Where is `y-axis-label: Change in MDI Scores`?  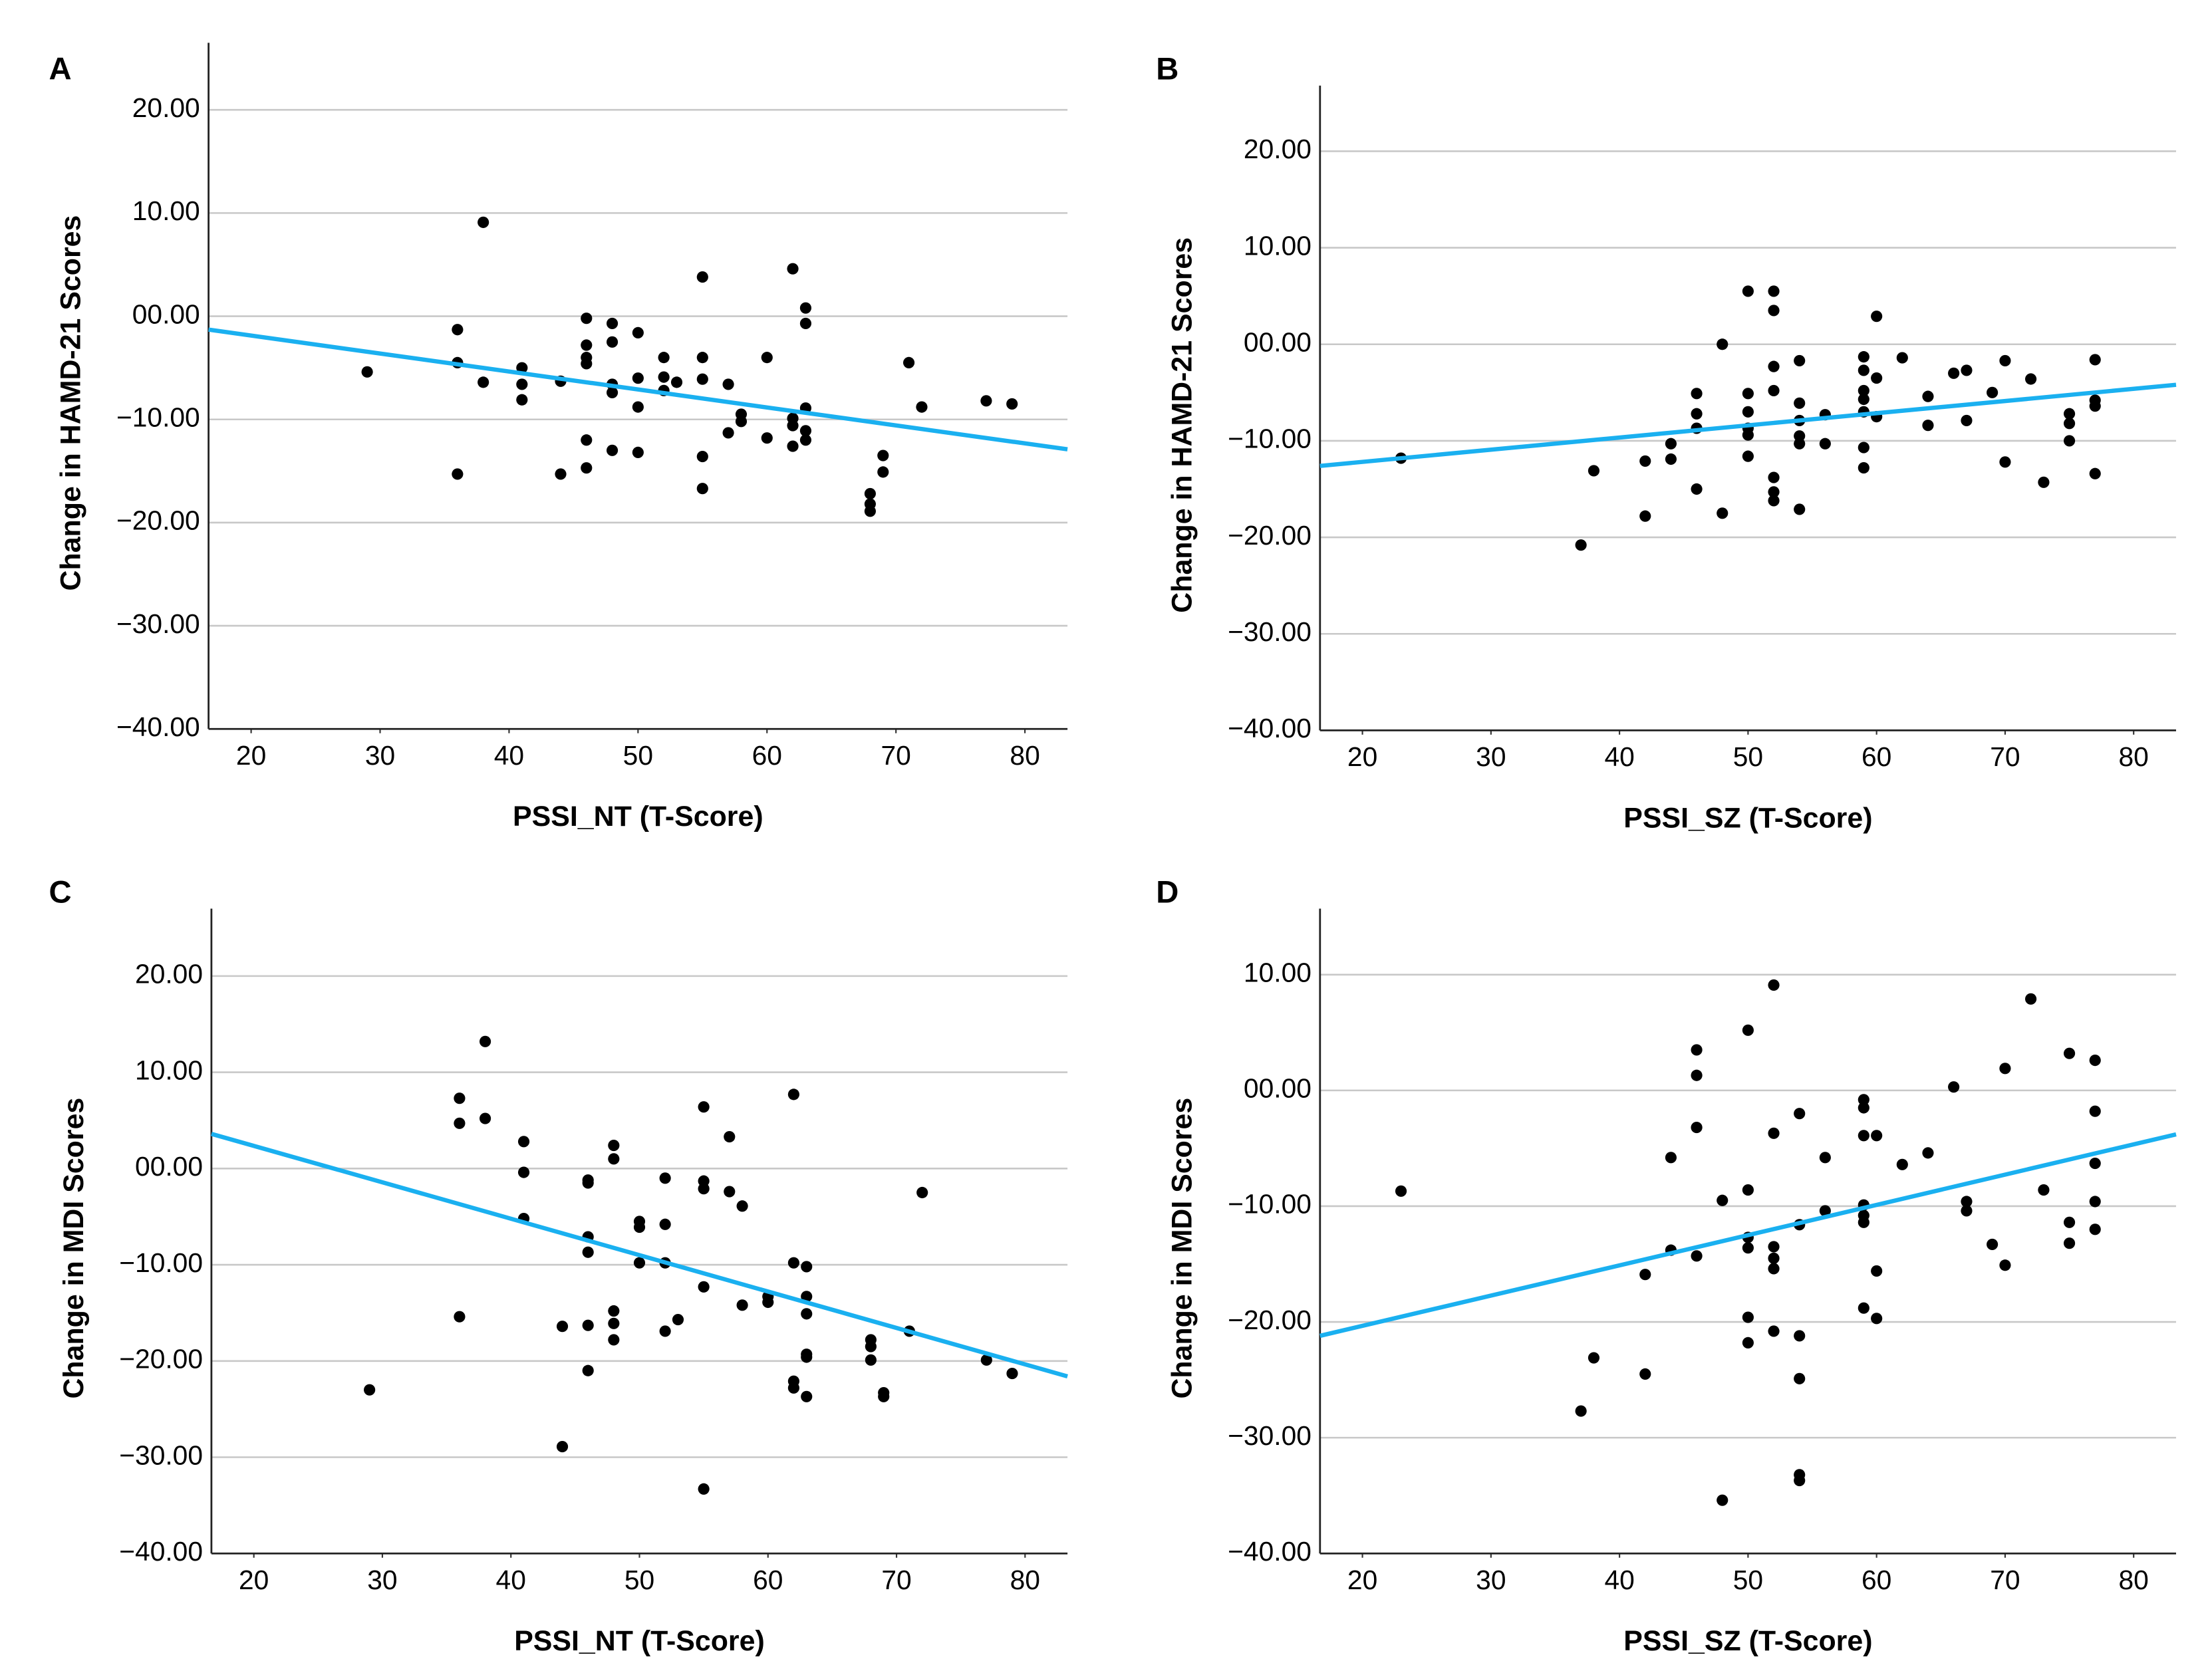
y-axis-label: Change in MDI Scores is located at coordinates (1183, 1249).